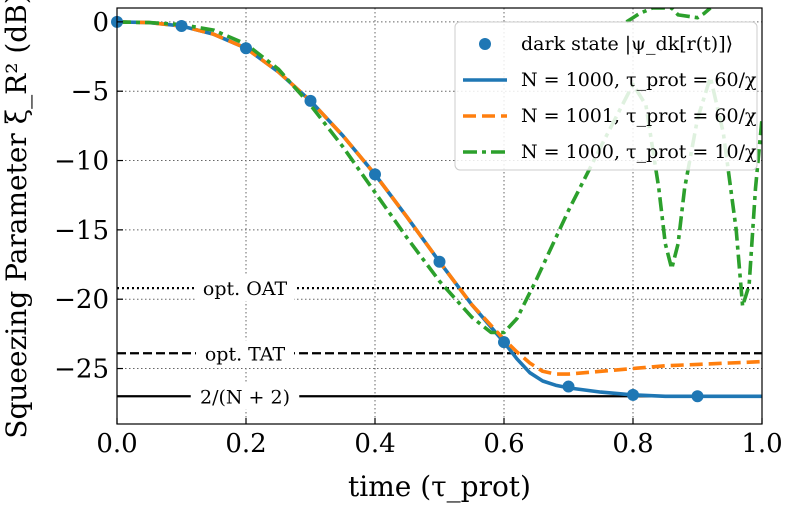 This screenshot has height=513, width=790. I want to click on legend-label: N = 1000, τ_prot = 10/χ, so click(639, 152).